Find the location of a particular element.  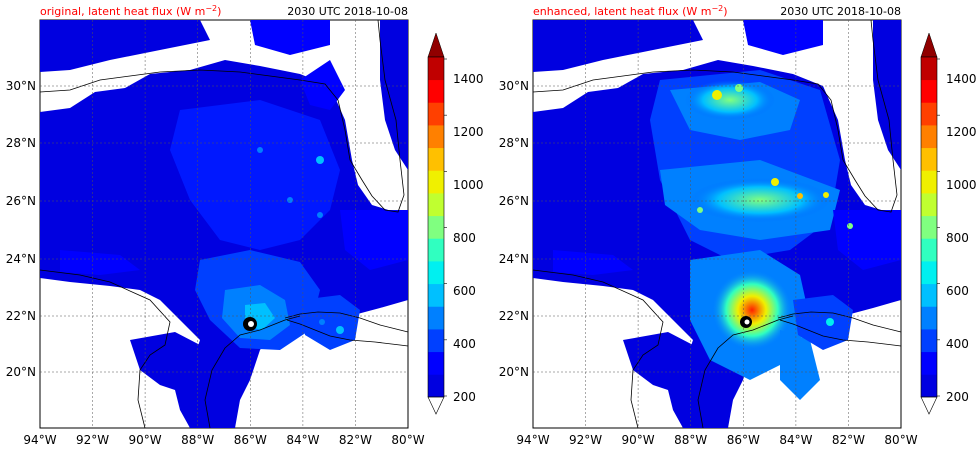

colorbar-original: 200 400 600 800 1000 1200 1400 is located at coordinates (455, 223).